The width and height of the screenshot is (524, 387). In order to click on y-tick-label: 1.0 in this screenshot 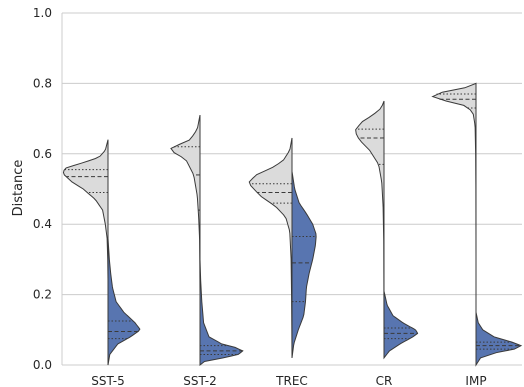, I will do `click(42, 13)`.